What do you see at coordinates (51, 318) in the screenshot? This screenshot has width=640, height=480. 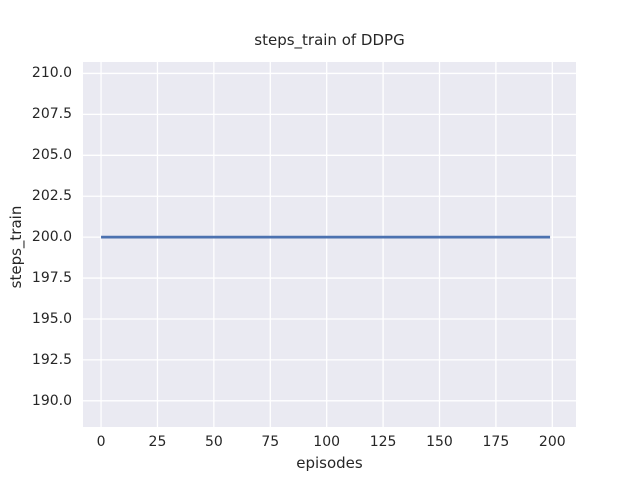 I see `y-tick-label: 195.0` at bounding box center [51, 318].